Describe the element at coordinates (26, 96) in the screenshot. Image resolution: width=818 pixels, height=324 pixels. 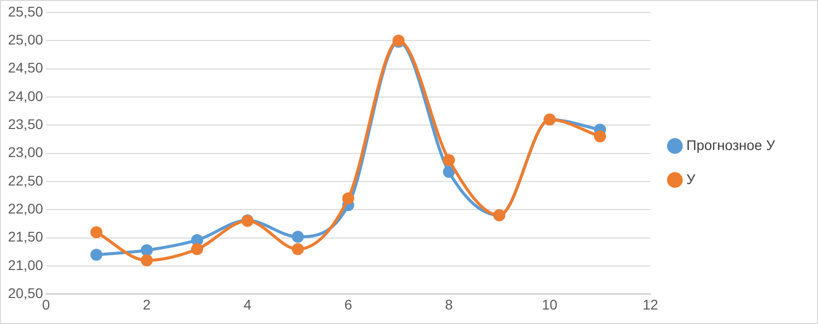
I see `y-tick-label: 24,00` at that location.